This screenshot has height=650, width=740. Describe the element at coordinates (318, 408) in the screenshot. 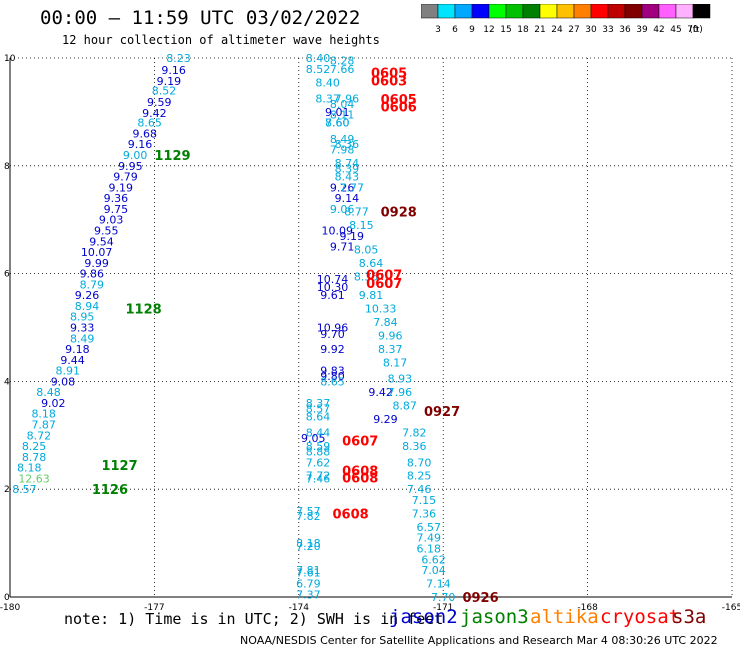

I see `wave-height-value: 8.57` at that location.